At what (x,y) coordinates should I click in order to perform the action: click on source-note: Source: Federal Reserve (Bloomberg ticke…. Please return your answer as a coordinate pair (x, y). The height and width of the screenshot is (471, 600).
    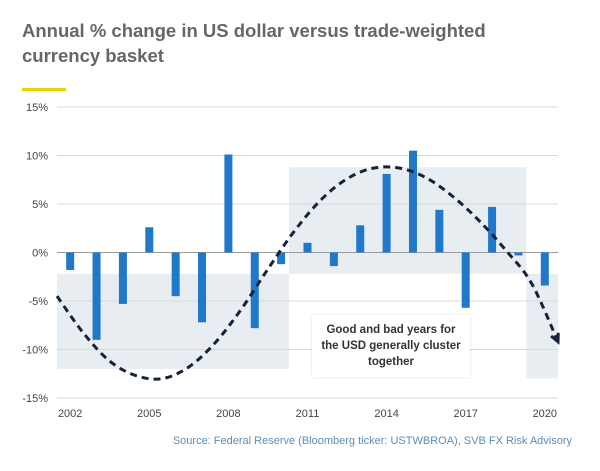
    Looking at the image, I should click on (372, 441).